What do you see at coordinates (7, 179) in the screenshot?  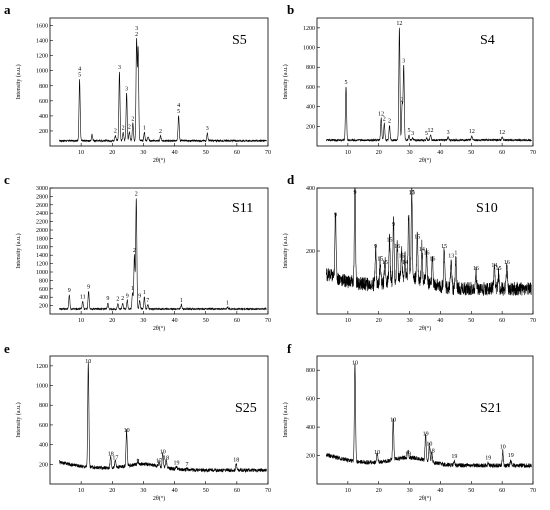 I see `panel-letter: c` at bounding box center [7, 179].